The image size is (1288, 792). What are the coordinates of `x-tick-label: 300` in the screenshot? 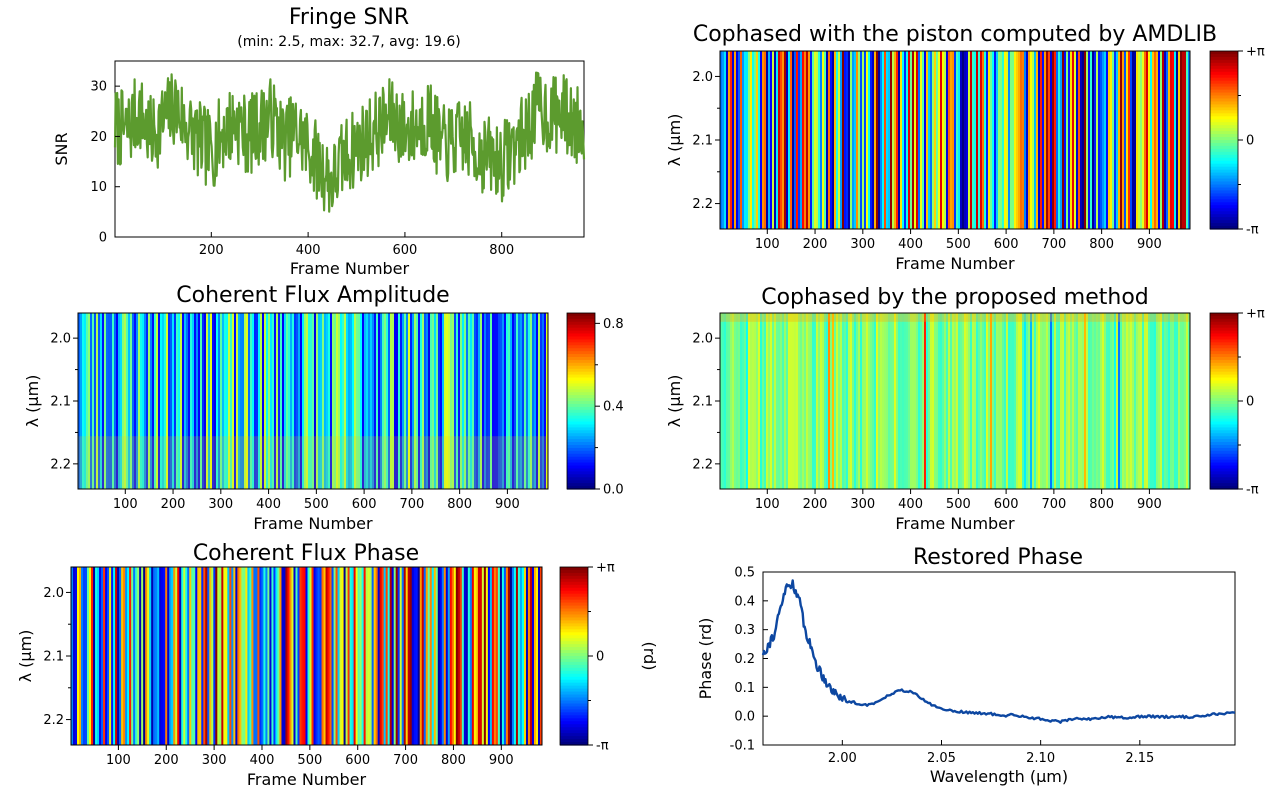 It's located at (862, 504).